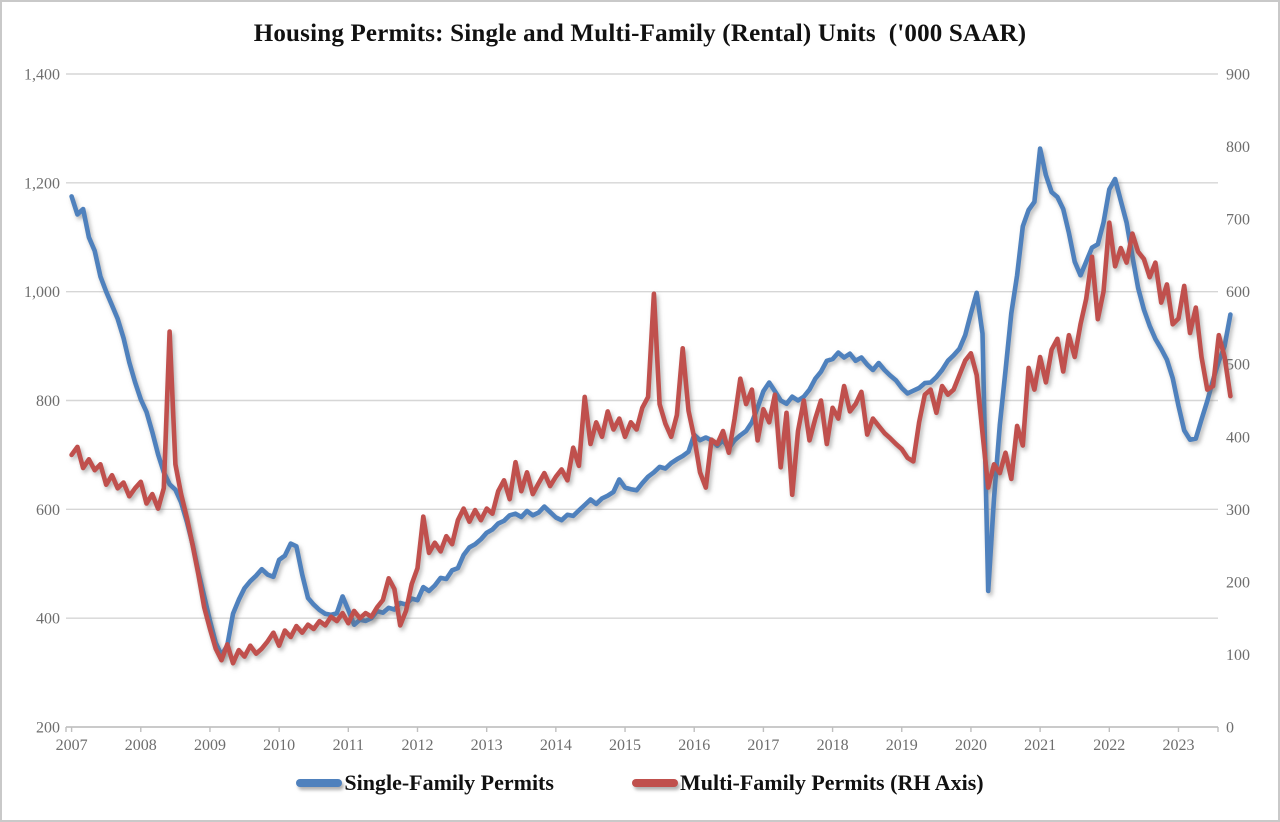 This screenshot has width=1280, height=822. Describe the element at coordinates (42, 292) in the screenshot. I see `left-axis-tick-label: 1,000` at that location.